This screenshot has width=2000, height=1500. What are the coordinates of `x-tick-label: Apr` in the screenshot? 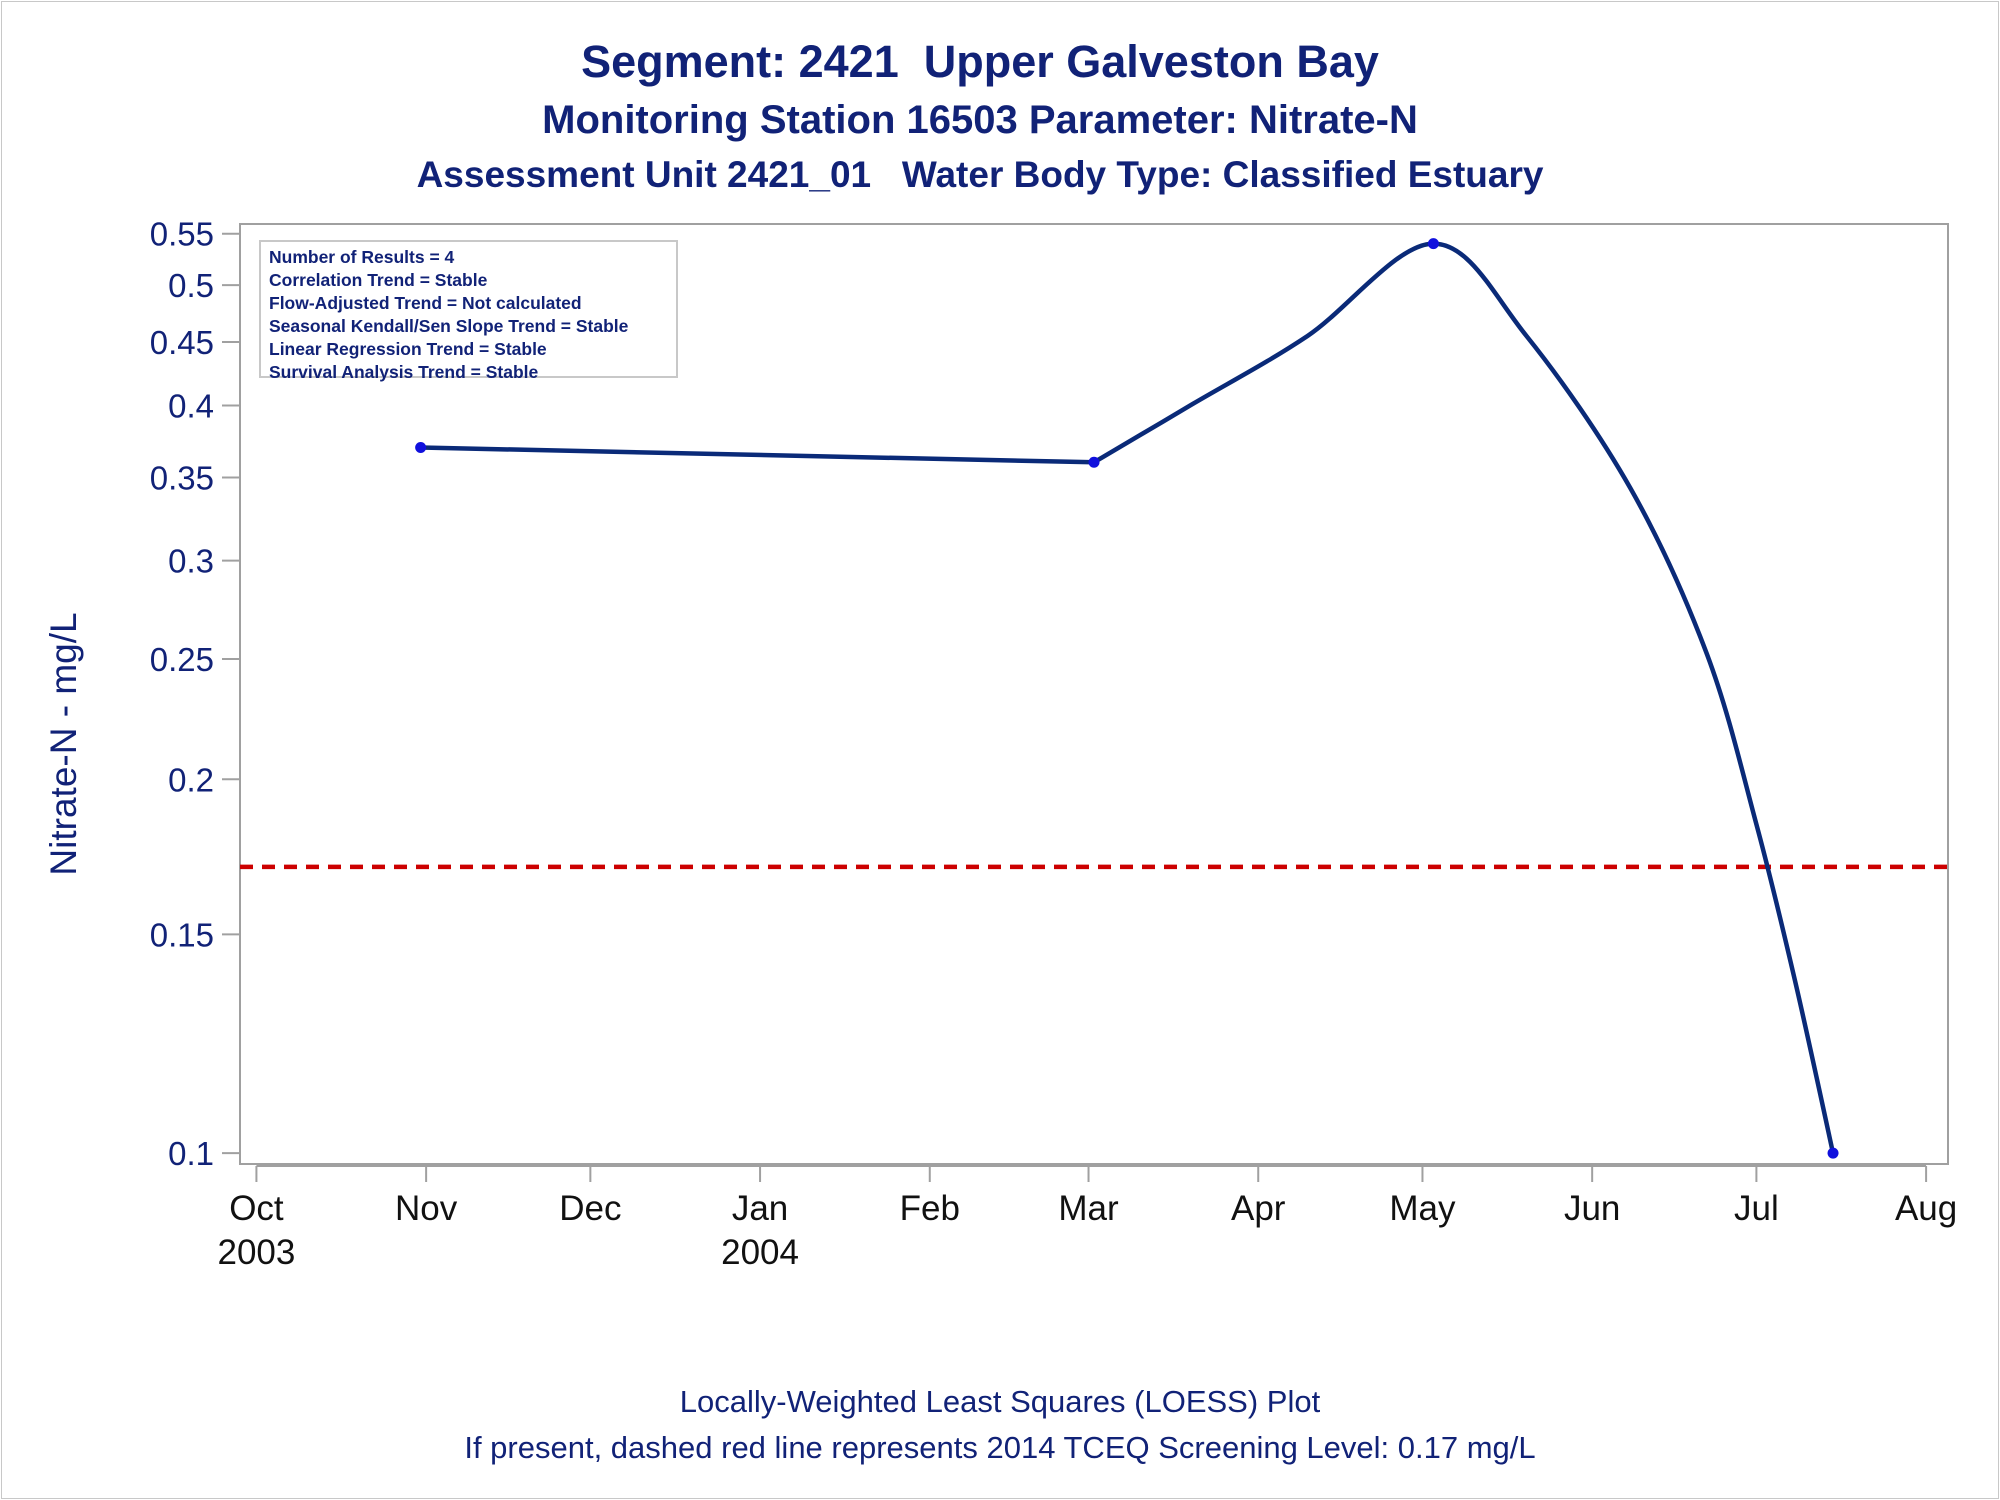 It's located at (1258, 1208).